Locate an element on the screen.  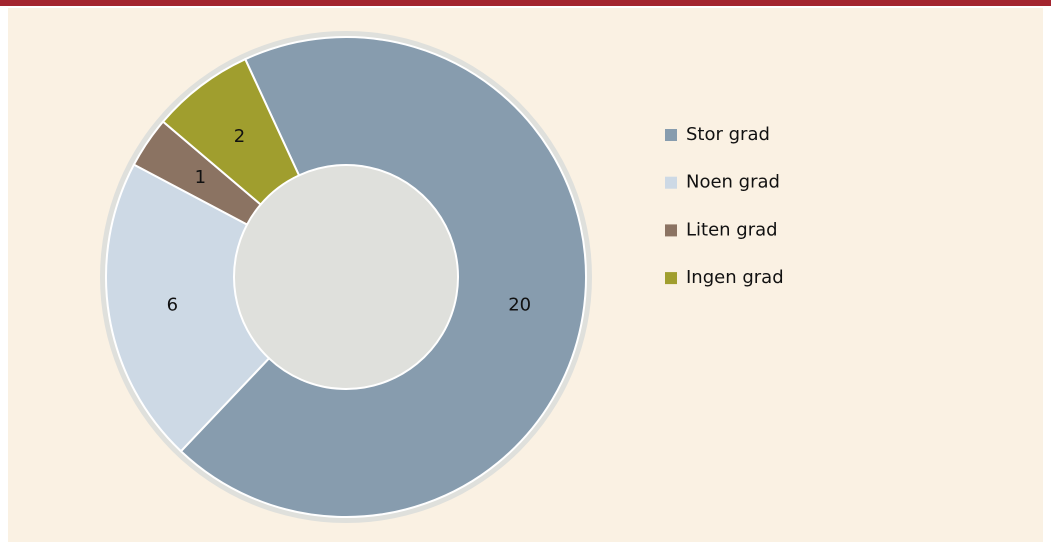
data-label: 2 is located at coordinates (239, 136).